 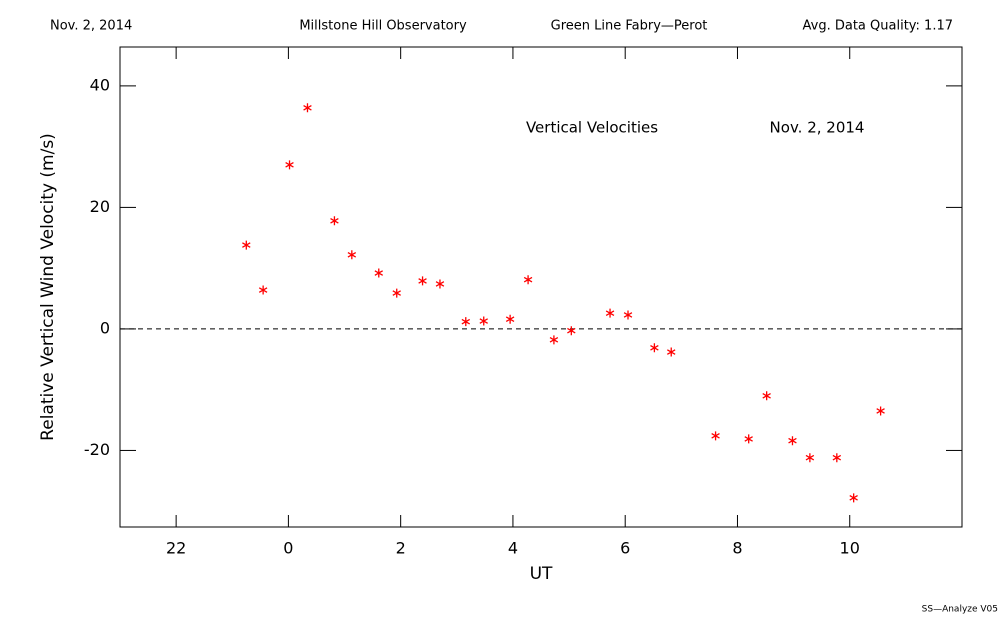 I want to click on y-tick-label: -20, so click(x=97, y=449).